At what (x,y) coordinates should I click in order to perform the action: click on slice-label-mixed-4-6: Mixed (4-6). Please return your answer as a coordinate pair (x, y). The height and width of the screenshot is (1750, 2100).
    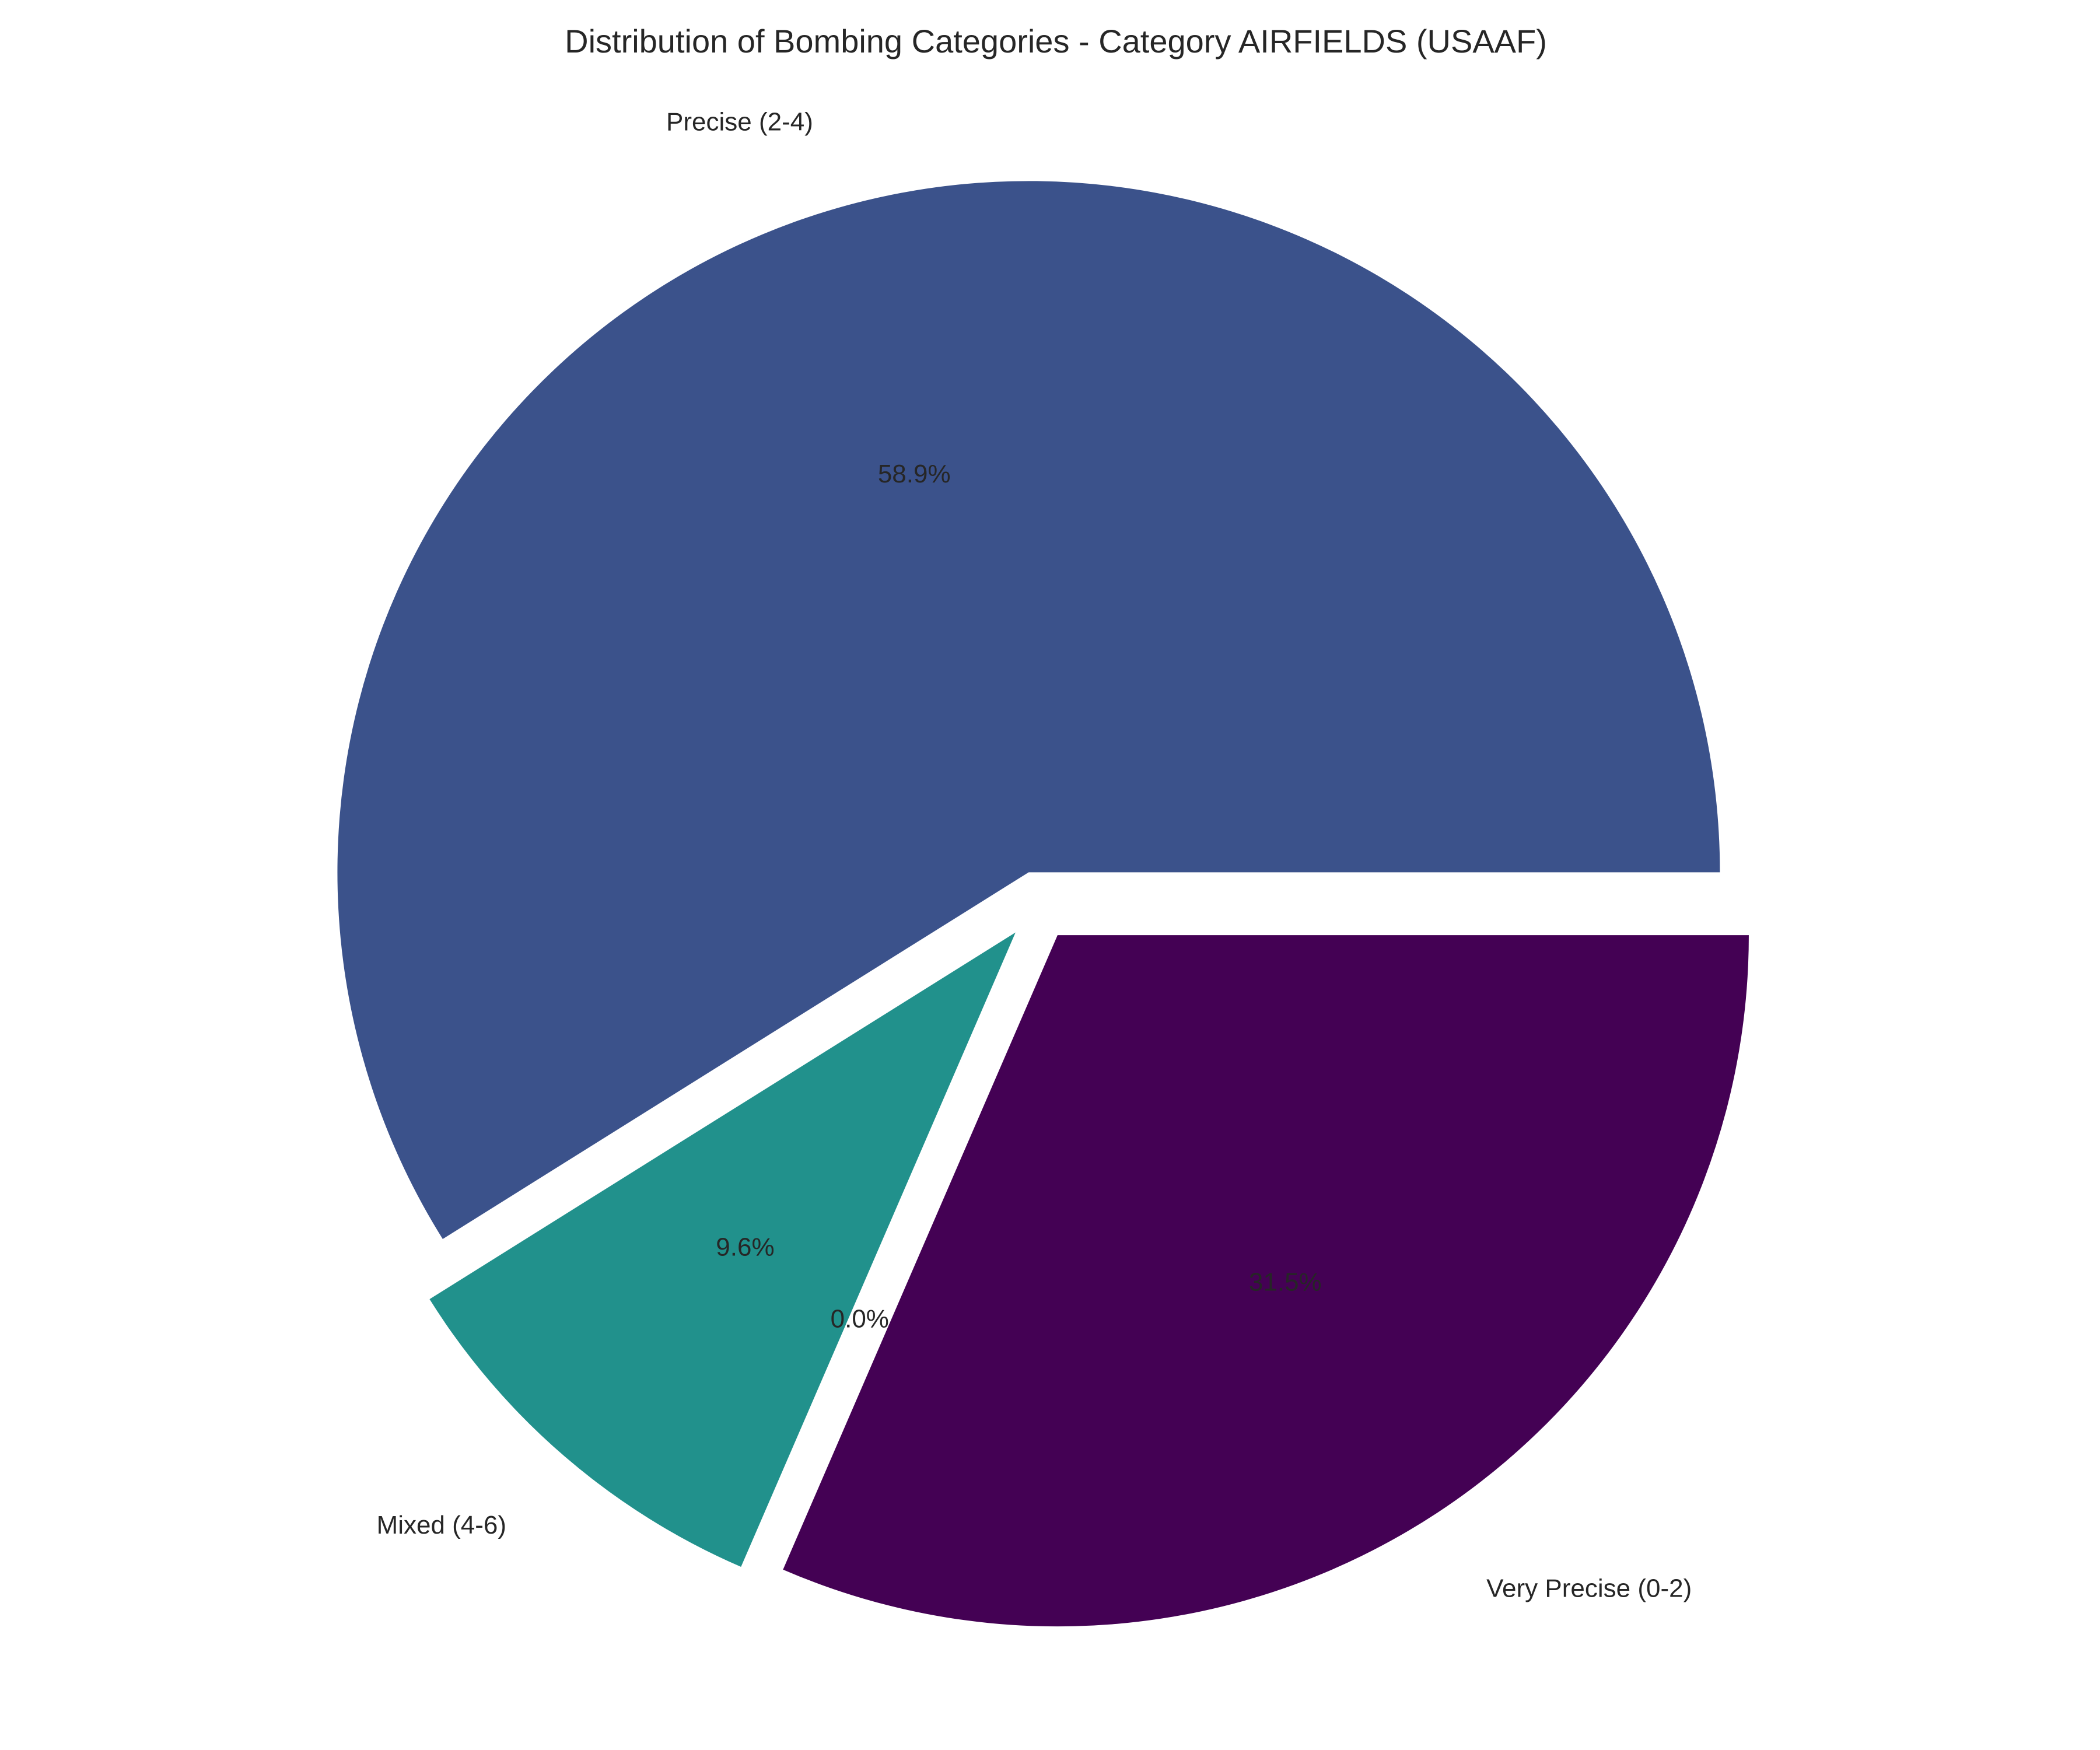
    Looking at the image, I should click on (442, 1525).